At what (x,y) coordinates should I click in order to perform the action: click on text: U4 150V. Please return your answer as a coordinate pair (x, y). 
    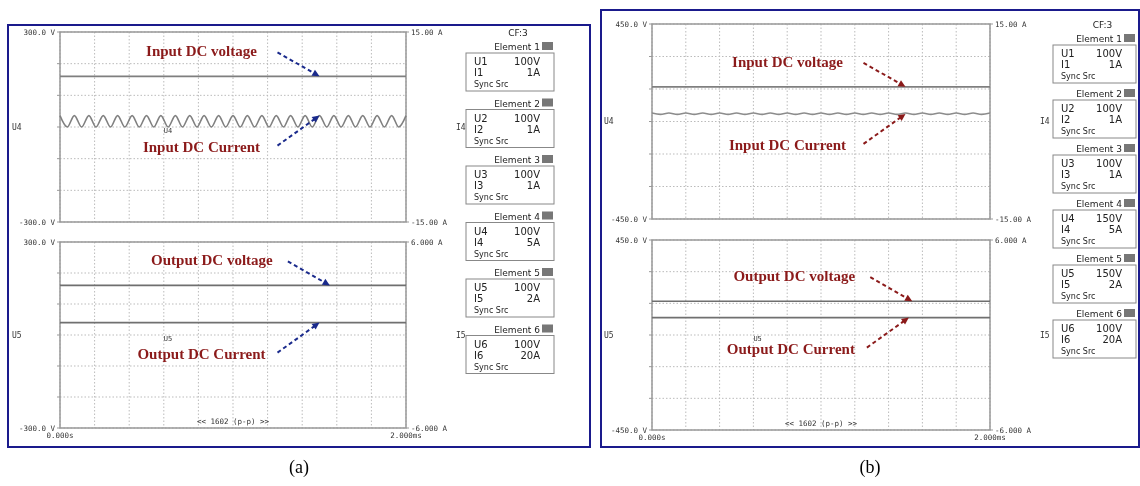
    Looking at the image, I should click on (1091, 218).